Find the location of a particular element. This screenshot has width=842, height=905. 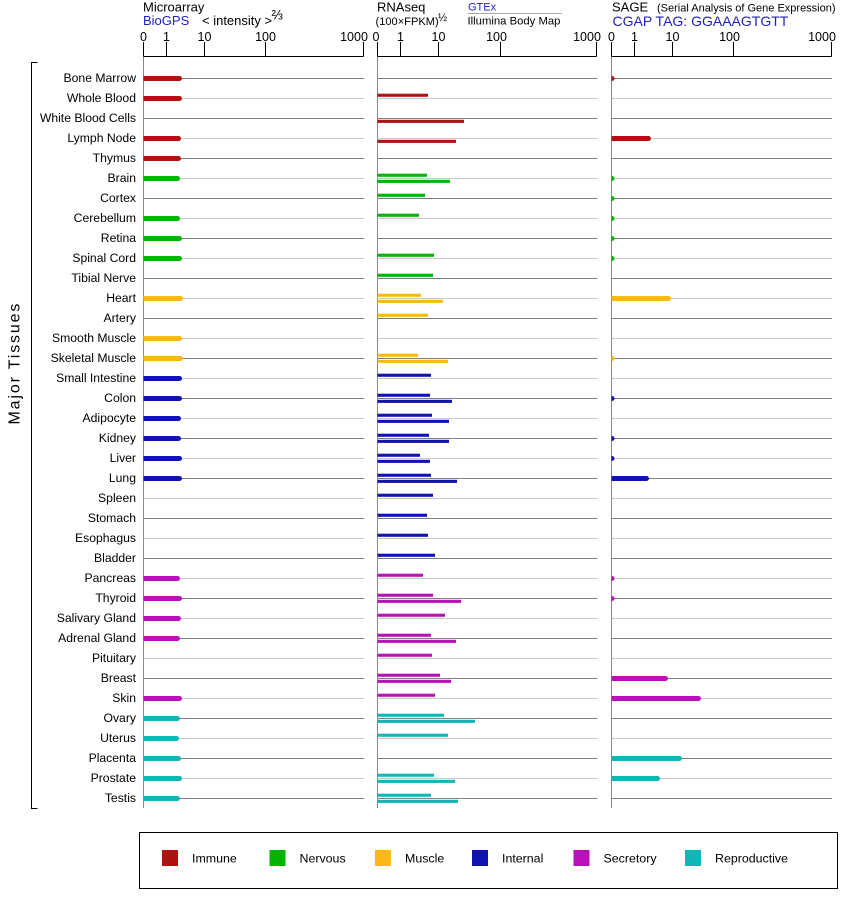

svg-text: Kidney is located at coordinates (118, 438).